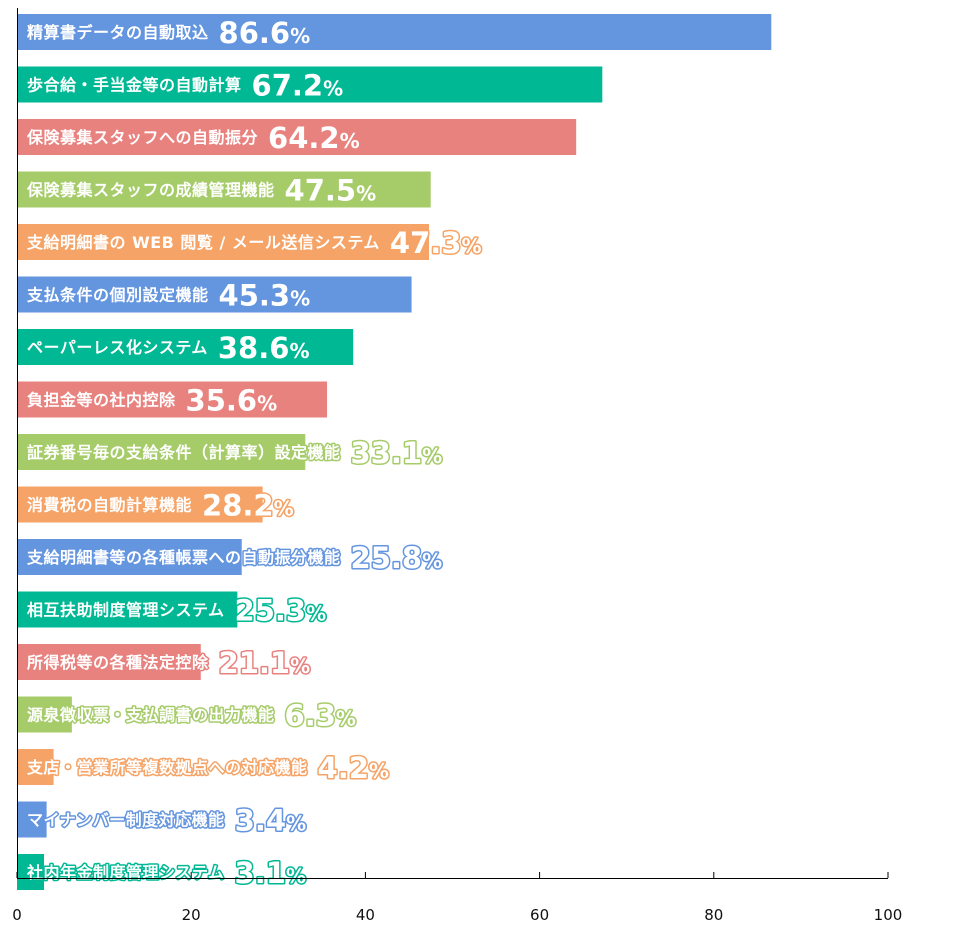 The height and width of the screenshot is (942, 960). What do you see at coordinates (17, 915) in the screenshot?
I see `x-tick-label: 0` at bounding box center [17, 915].